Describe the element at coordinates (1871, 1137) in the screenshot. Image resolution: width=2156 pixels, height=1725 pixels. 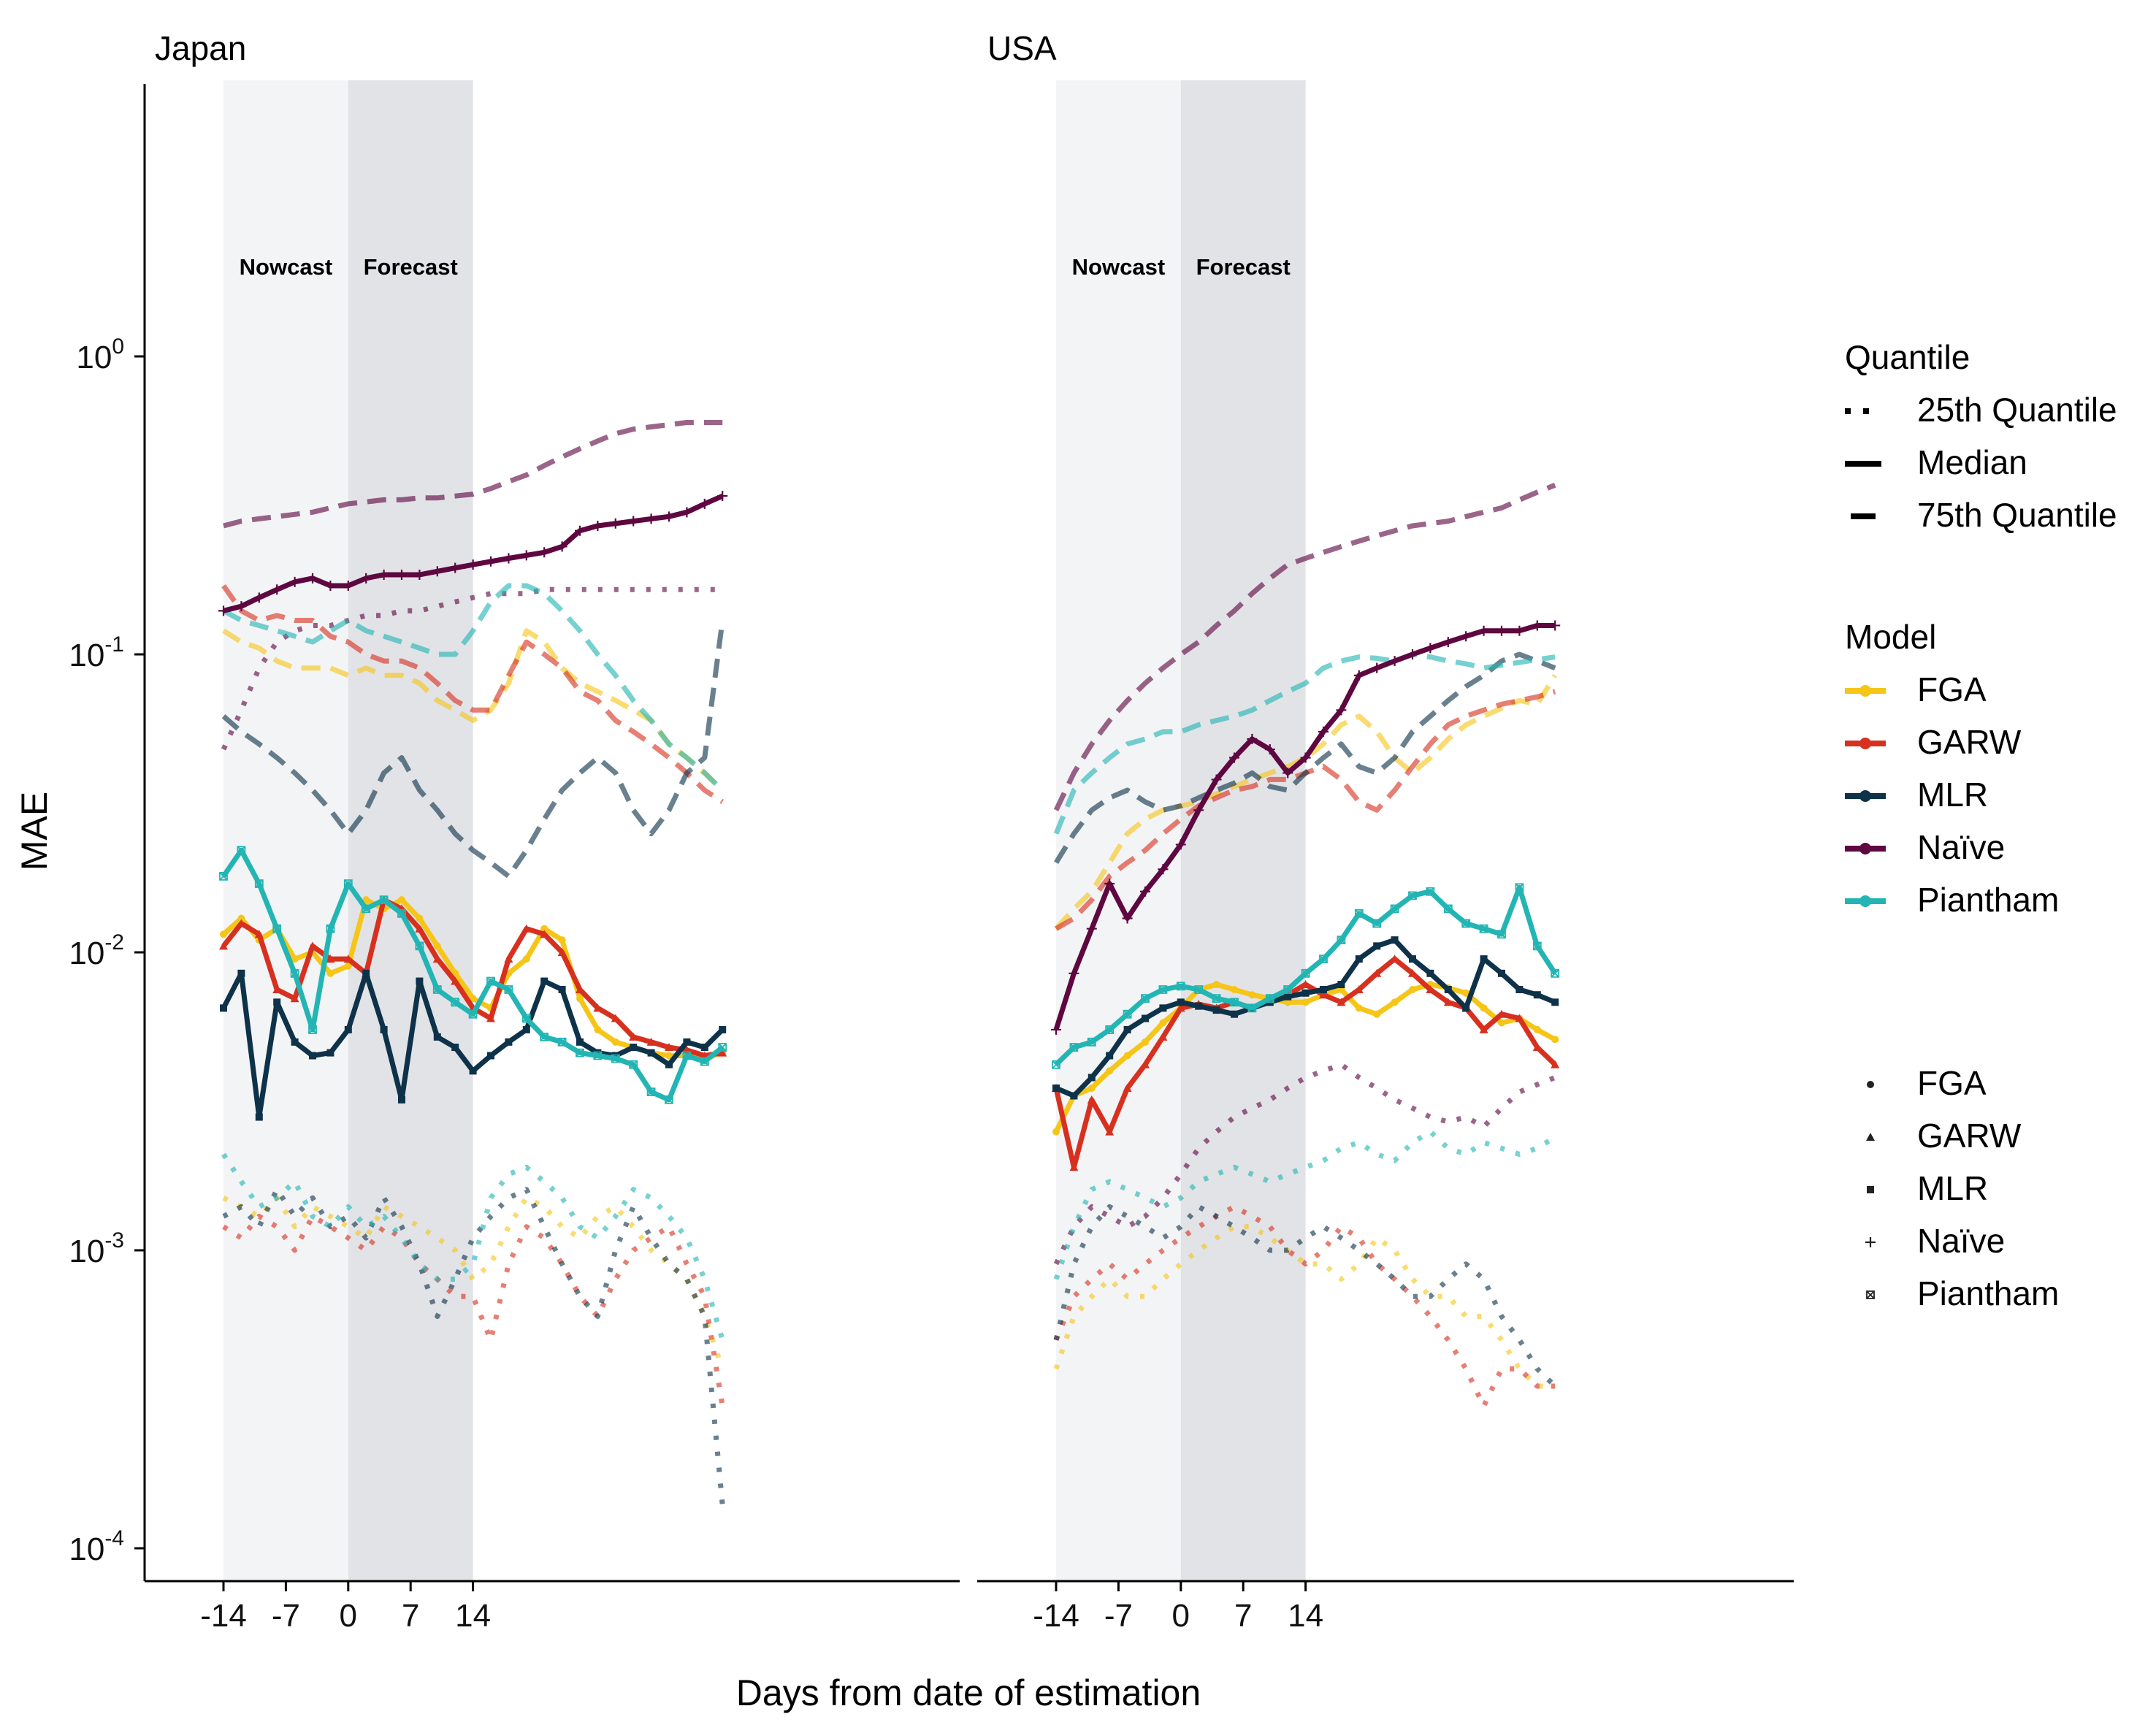
I see `legend-shape-garw` at that location.